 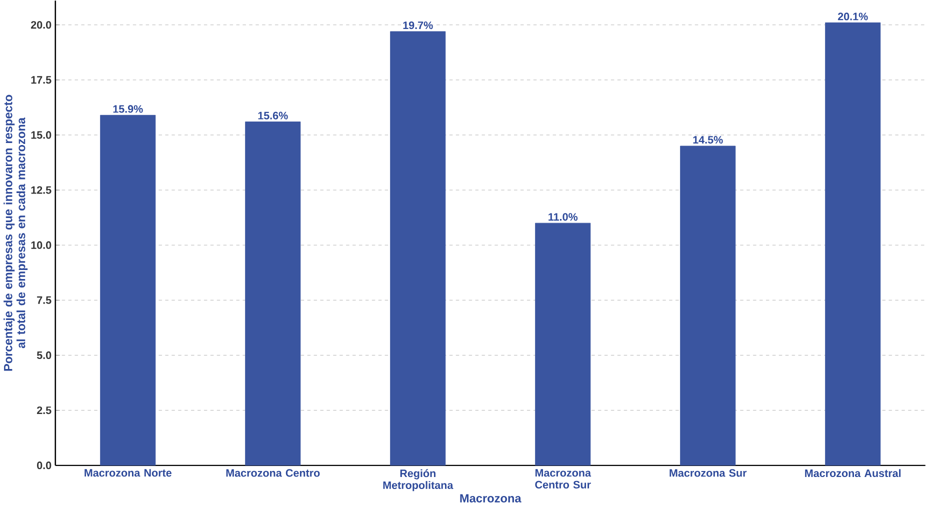 What do you see at coordinates (44, 466) in the screenshot?
I see `y-tick-label: 0.0` at bounding box center [44, 466].